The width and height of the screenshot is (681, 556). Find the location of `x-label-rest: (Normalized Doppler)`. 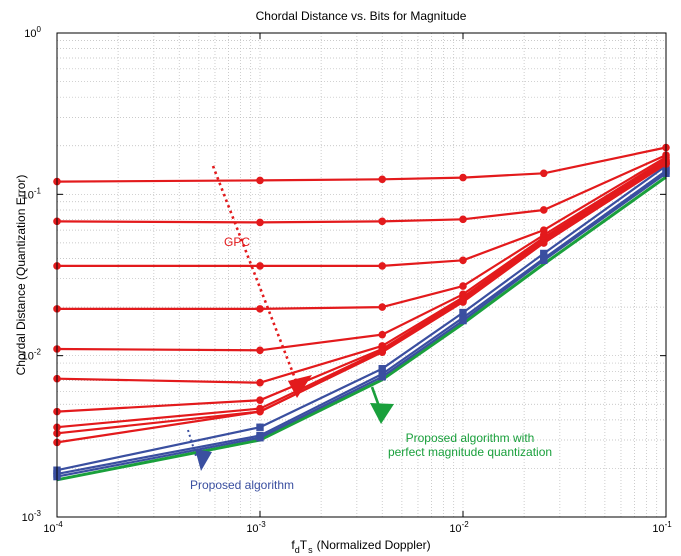

x-label-rest: (Normalized Doppler) is located at coordinates (374, 545).